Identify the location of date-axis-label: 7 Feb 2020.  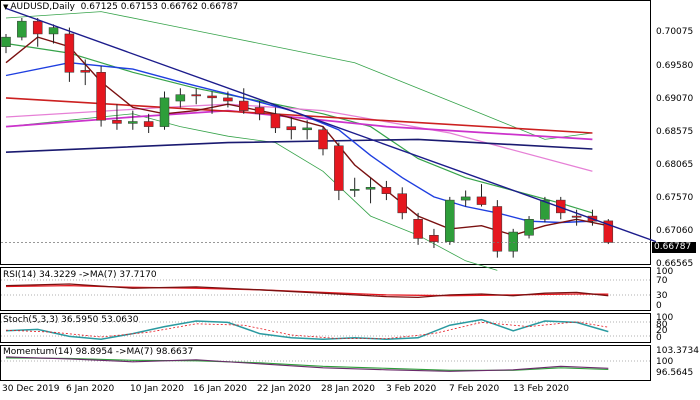
(474, 389).